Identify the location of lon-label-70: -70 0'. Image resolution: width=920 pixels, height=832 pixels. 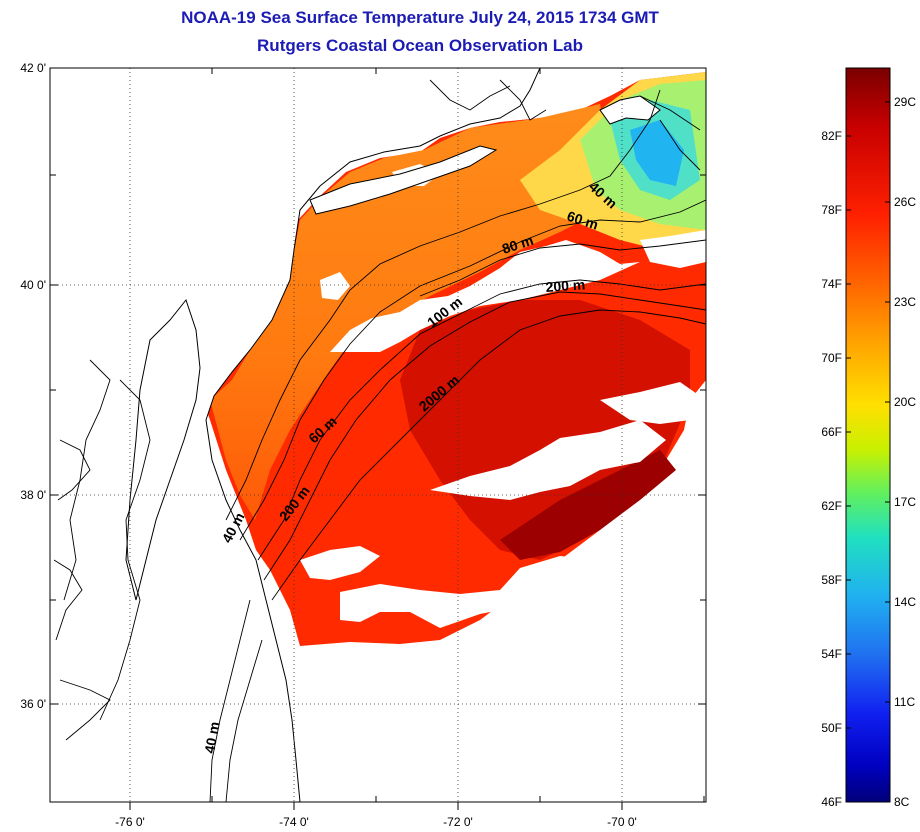
(622, 822).